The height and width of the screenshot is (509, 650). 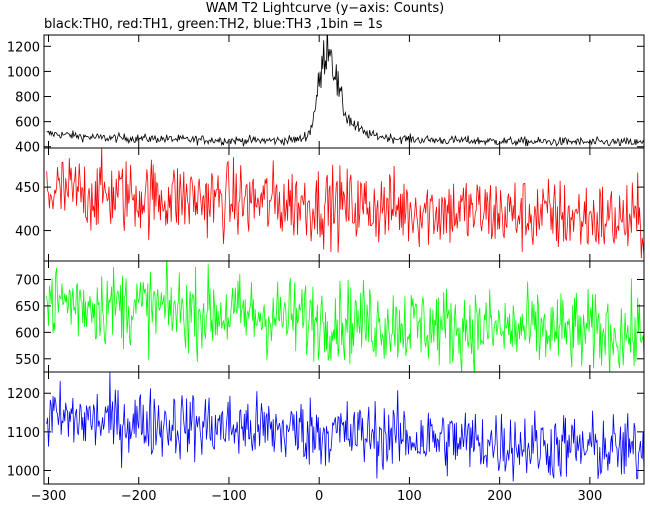 I want to click on y-tick-label: 1100, so click(x=23, y=433).